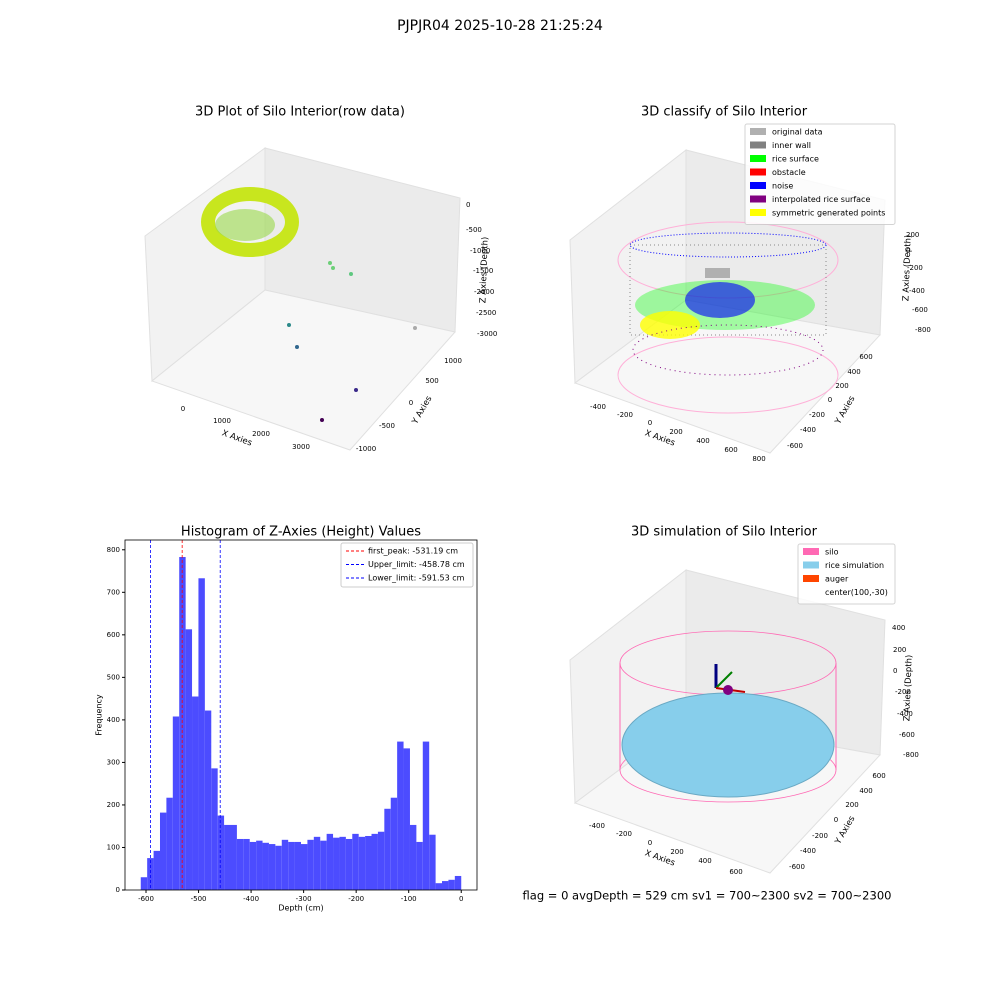  What do you see at coordinates (500, 26) in the screenshot?
I see `figure-title: PJPJR04 2025-10-28 21:25:24` at bounding box center [500, 26].